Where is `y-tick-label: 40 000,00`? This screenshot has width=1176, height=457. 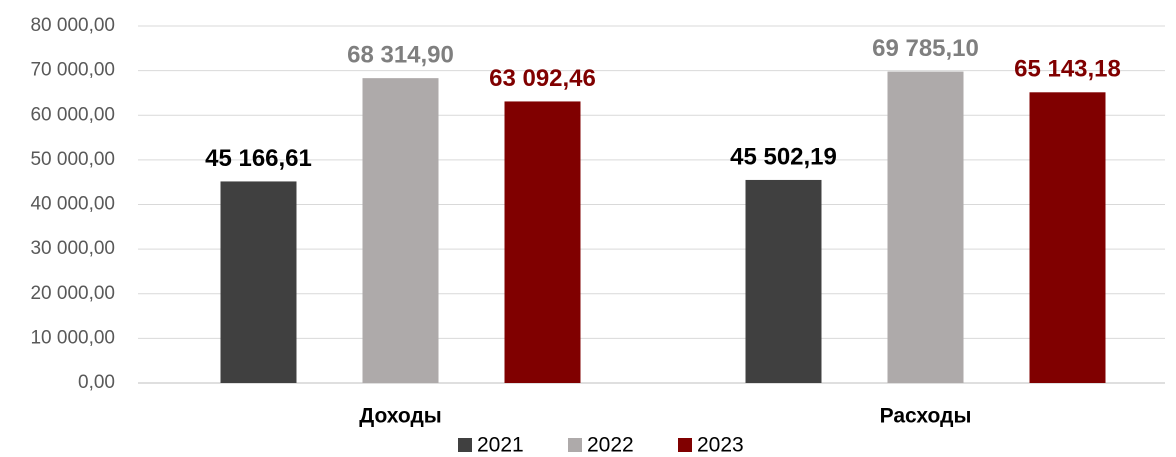
y-tick-label: 40 000,00 is located at coordinates (72, 204).